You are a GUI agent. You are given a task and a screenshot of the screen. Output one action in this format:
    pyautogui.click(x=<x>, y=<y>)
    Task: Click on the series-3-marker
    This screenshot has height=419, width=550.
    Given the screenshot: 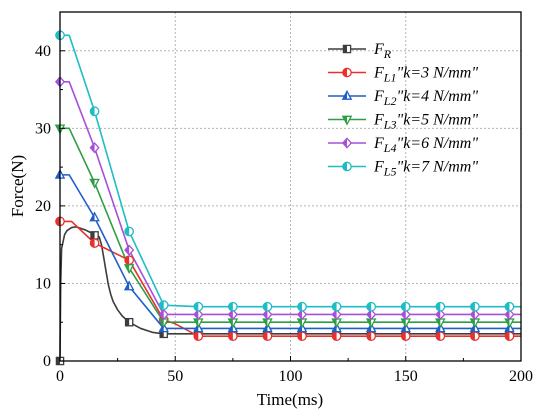 What is the action you would take?
    pyautogui.click(x=129, y=269)
    